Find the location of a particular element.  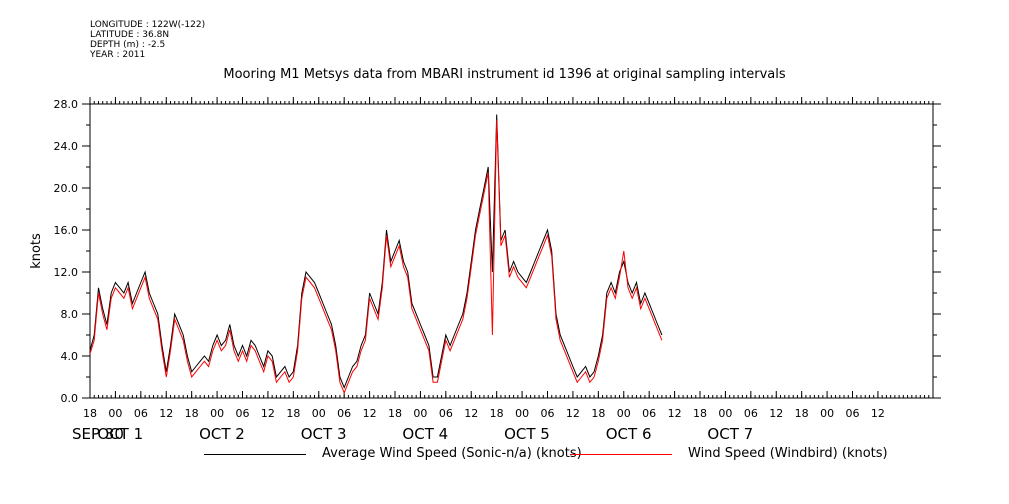

x-date-label: OCT 3 is located at coordinates (324, 434).